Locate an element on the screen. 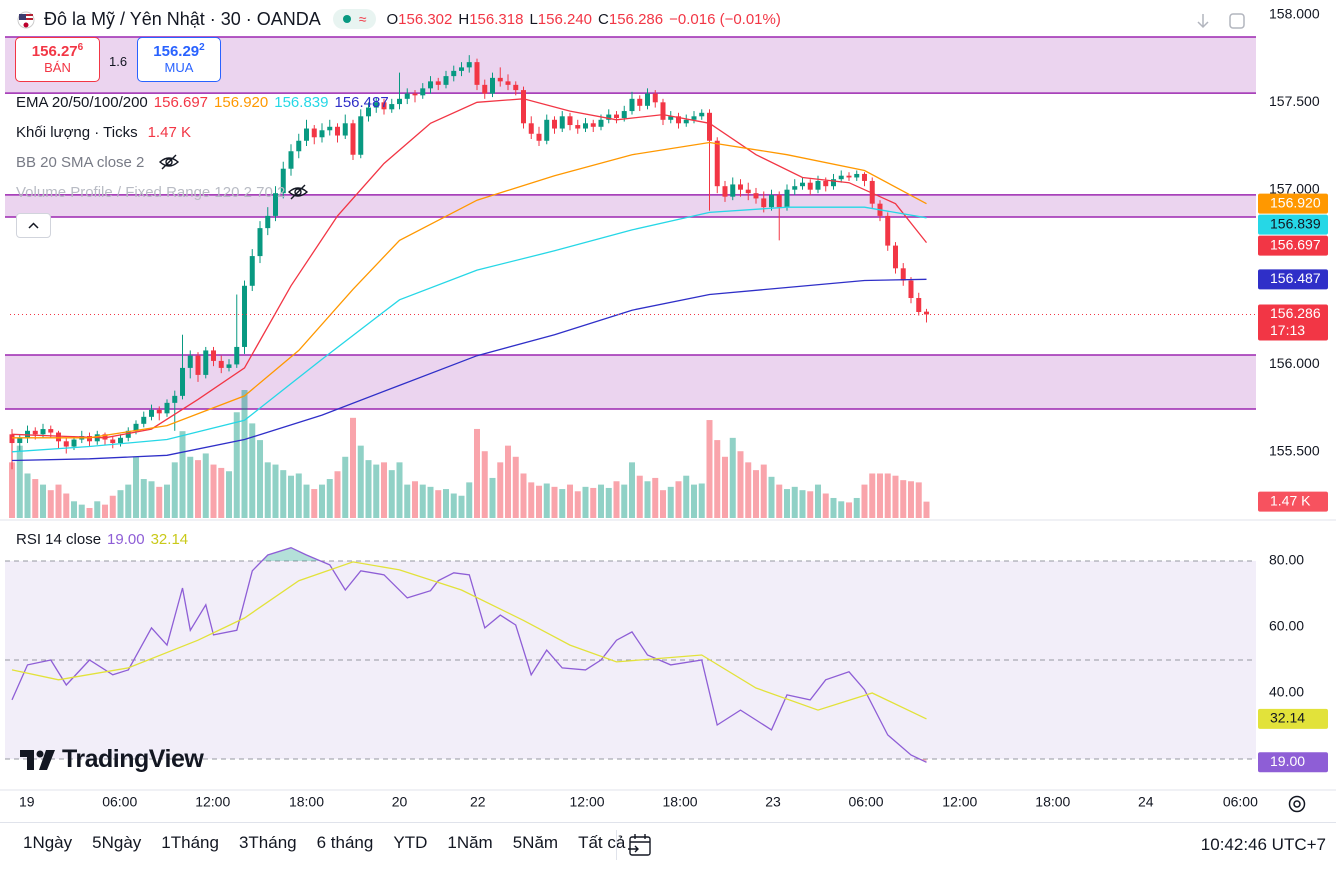 Image resolution: width=1336 pixels, height=872 pixels. maximize-icon is located at coordinates (1237, 21).